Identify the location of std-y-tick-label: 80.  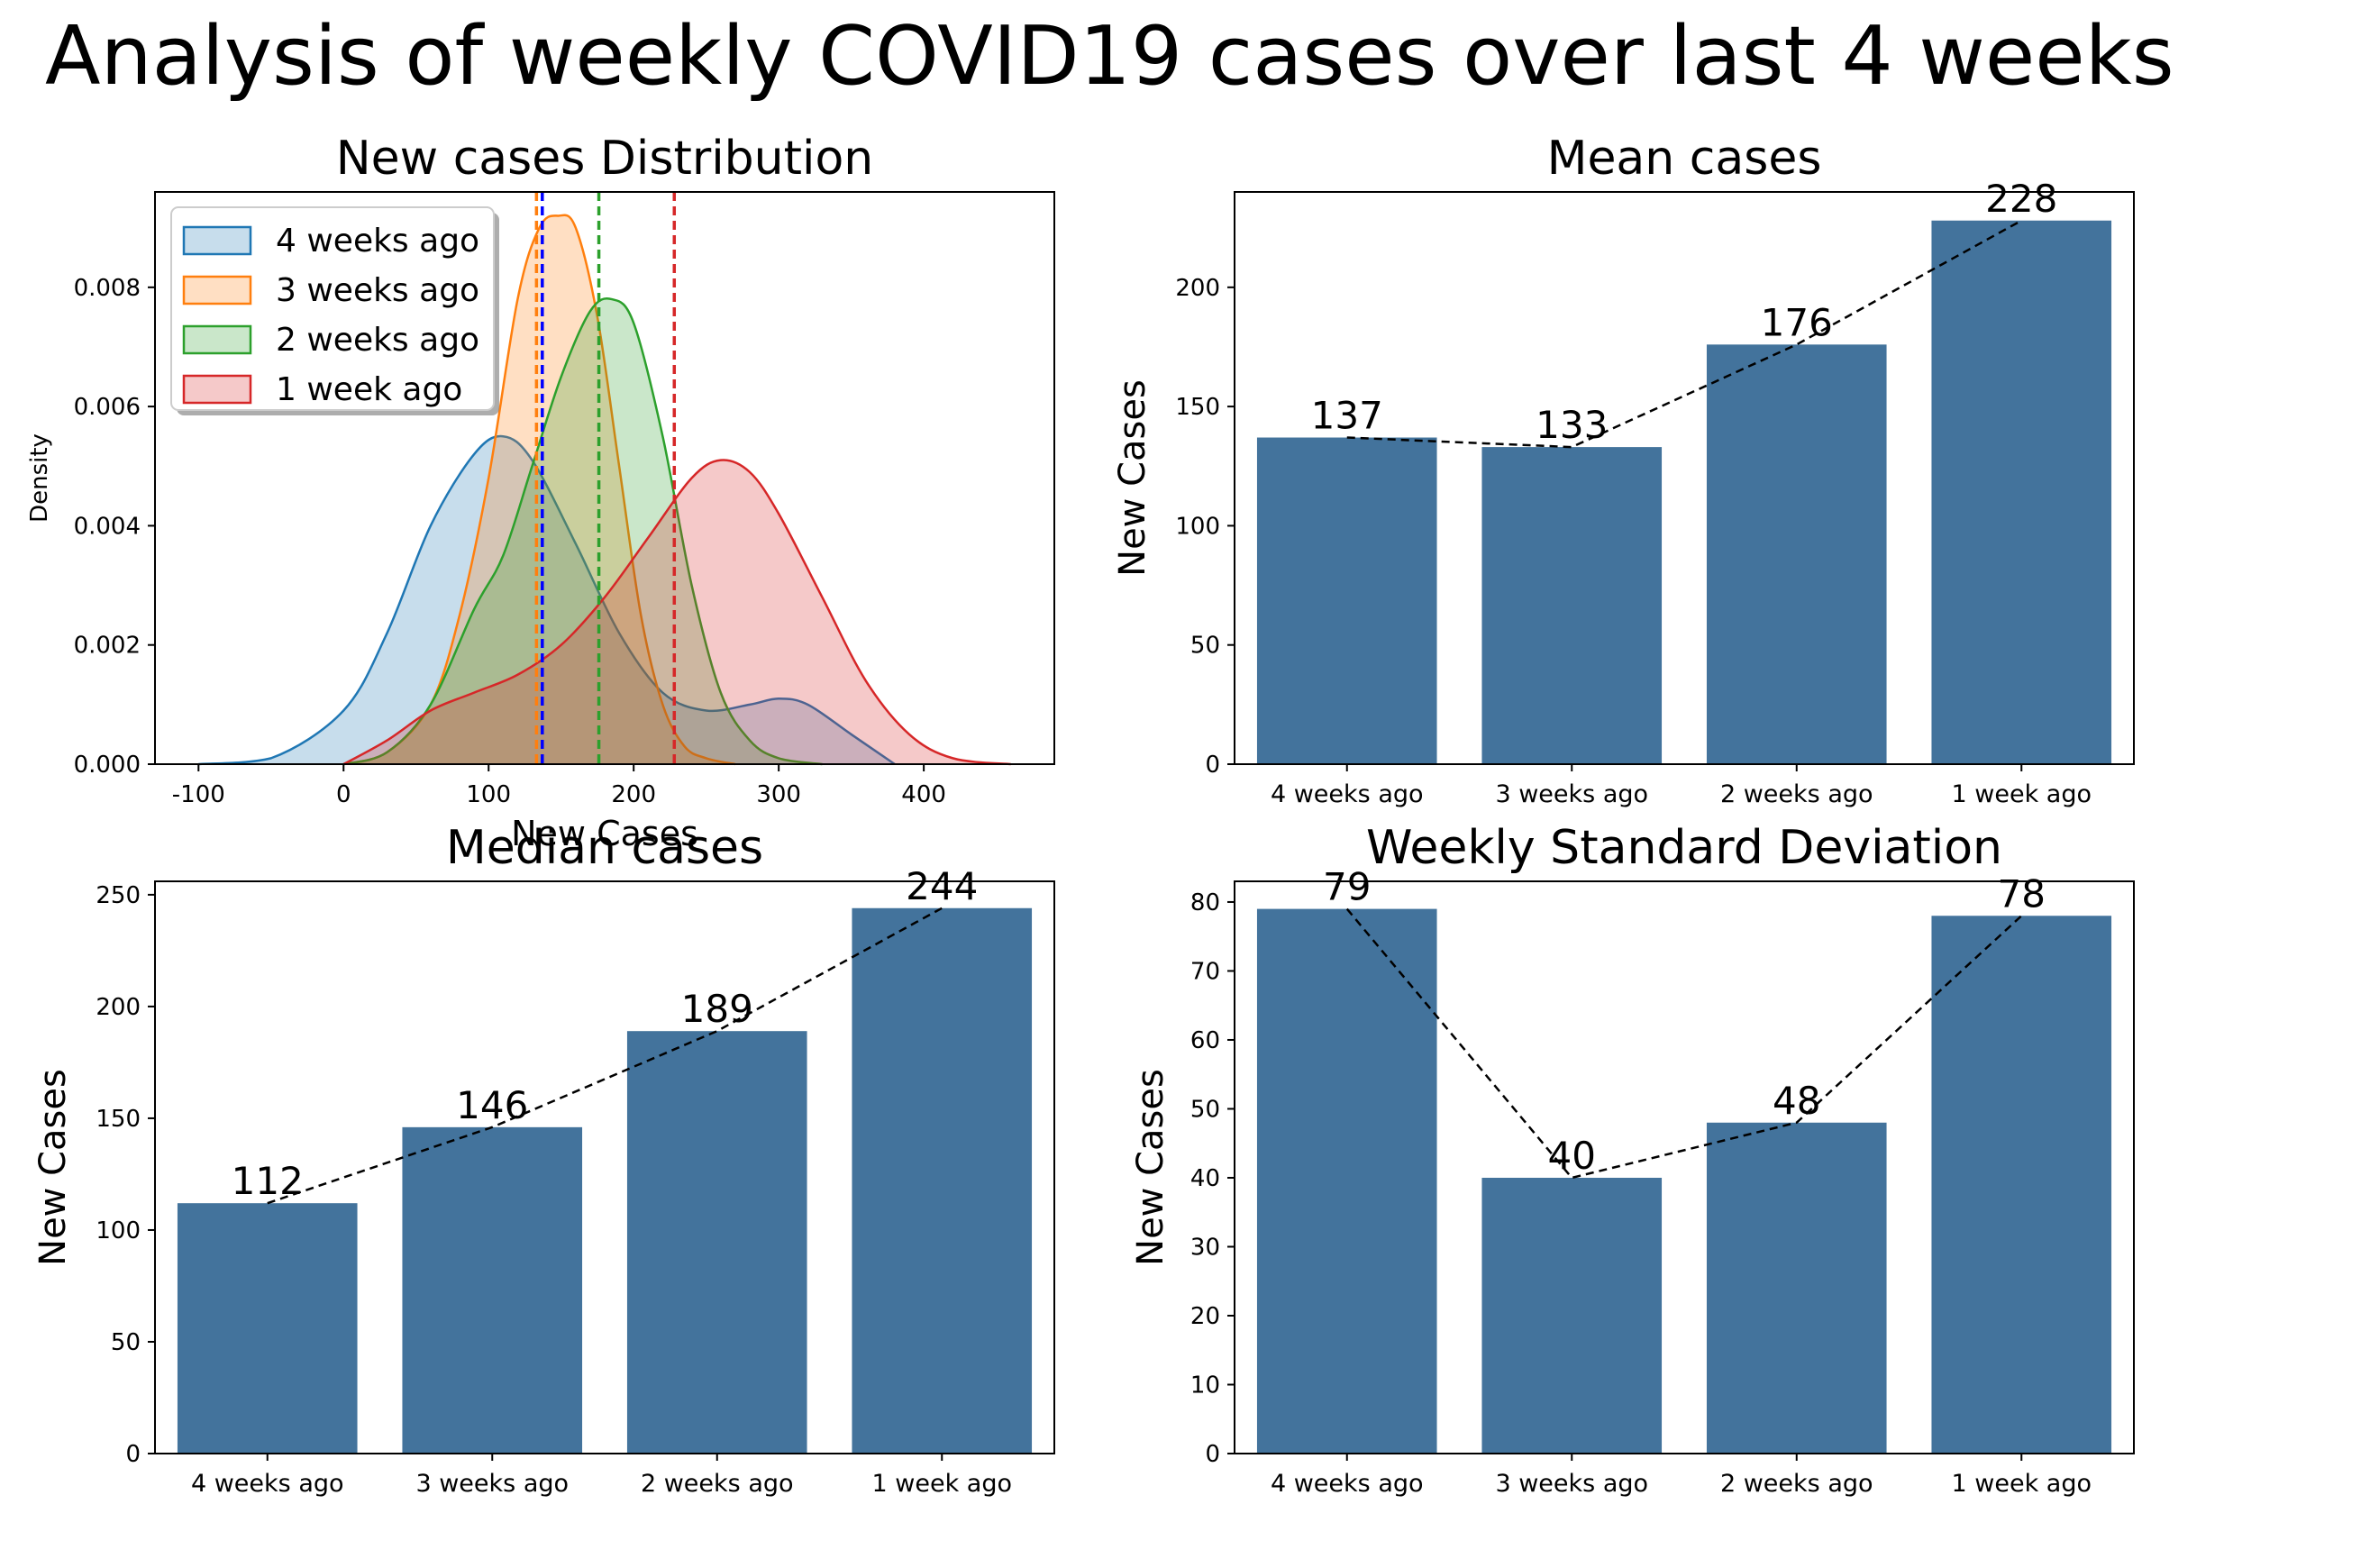
(1205, 902).